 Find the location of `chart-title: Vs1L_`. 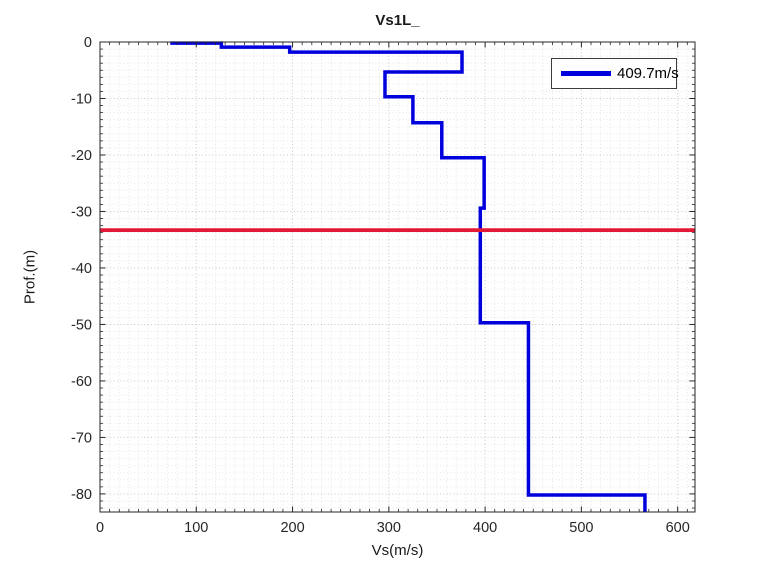

chart-title: Vs1L_ is located at coordinates (397, 20).